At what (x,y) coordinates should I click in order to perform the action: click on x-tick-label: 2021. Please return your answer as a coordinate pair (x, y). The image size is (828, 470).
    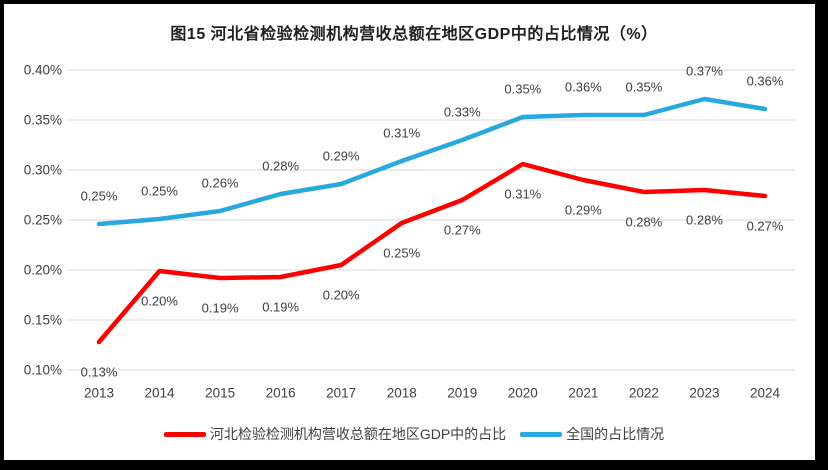
    Looking at the image, I should click on (583, 393).